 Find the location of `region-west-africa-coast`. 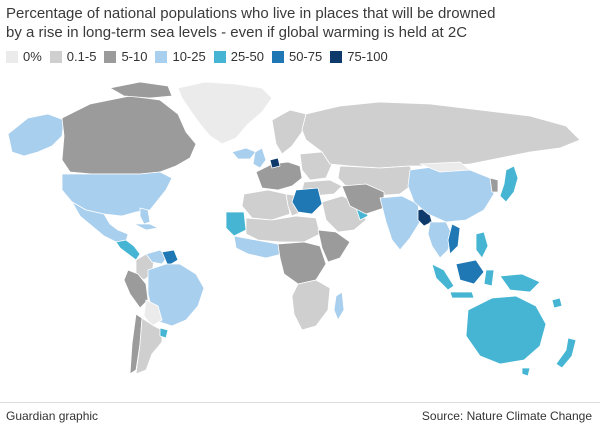

region-west-africa-coast is located at coordinates (236, 224).